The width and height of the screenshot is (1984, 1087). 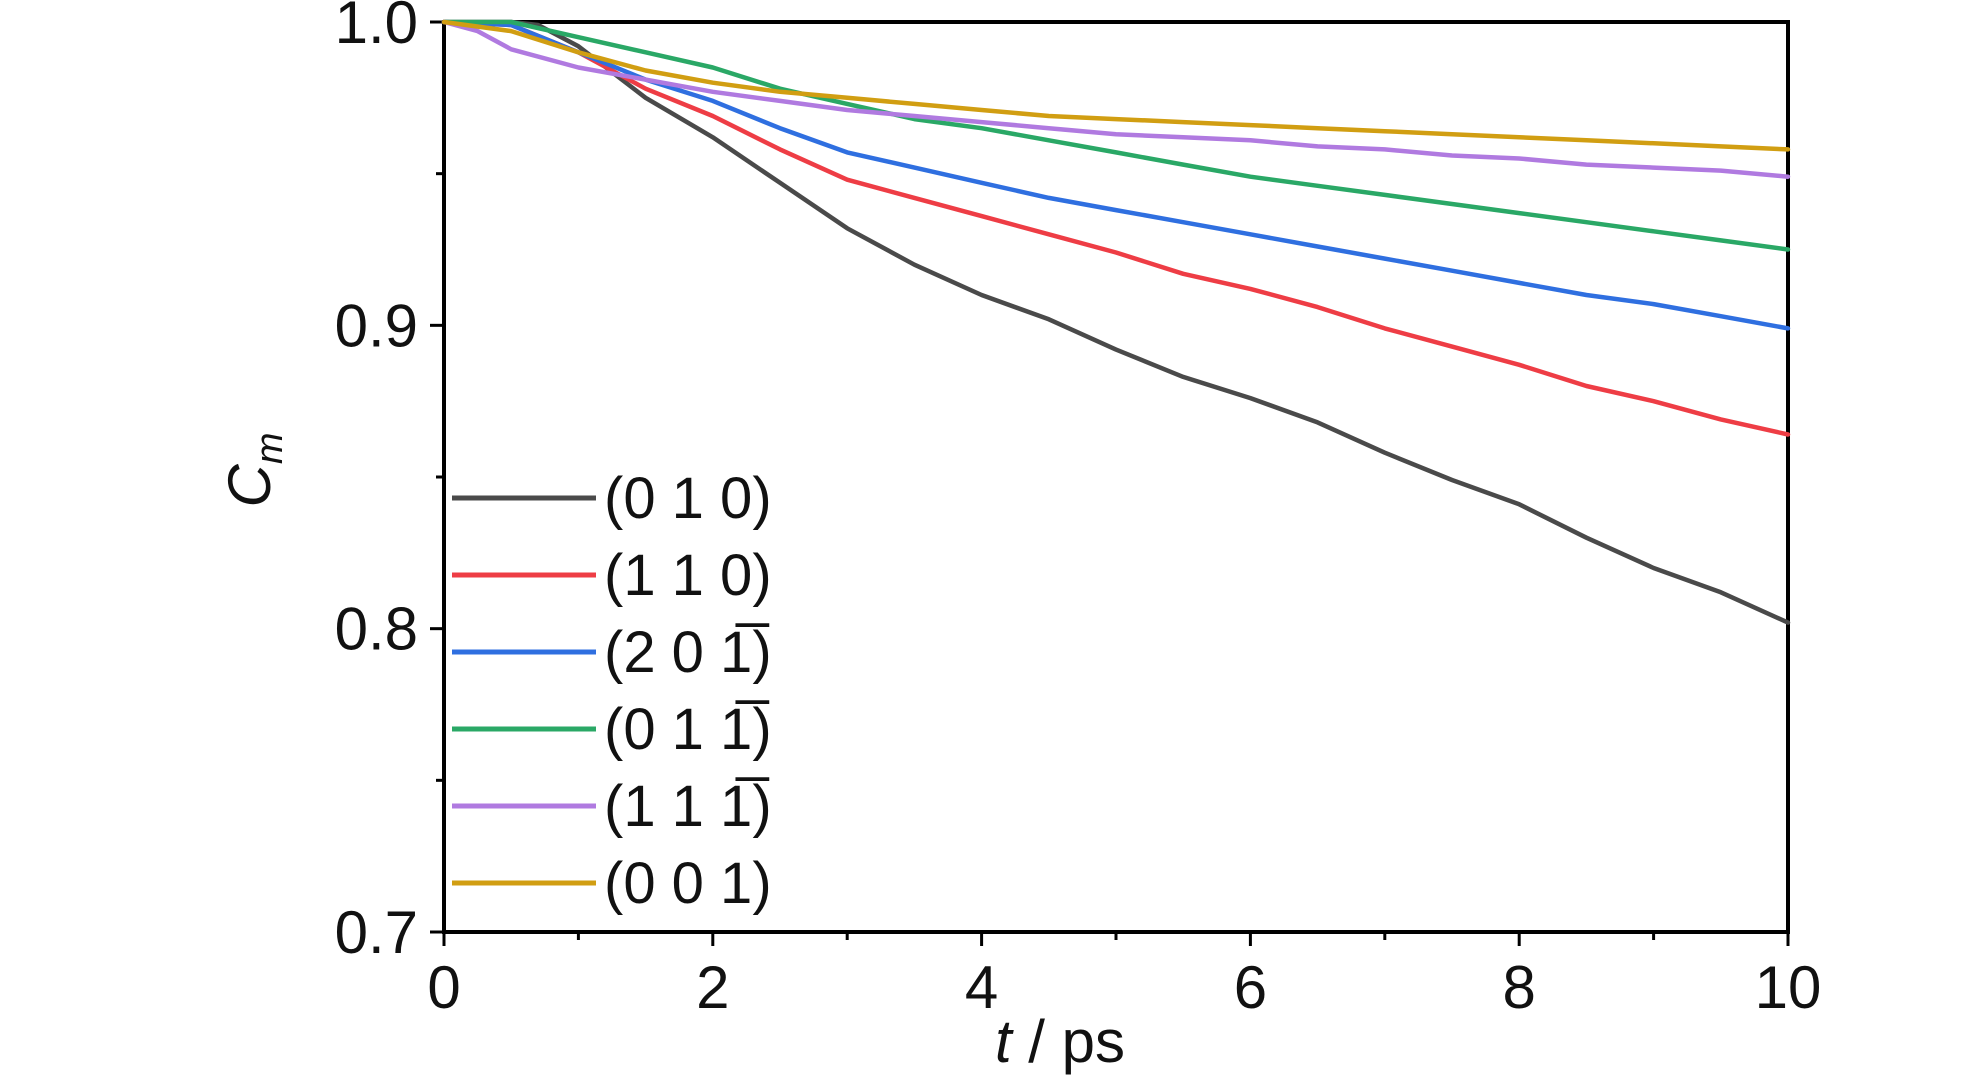 What do you see at coordinates (376, 629) in the screenshot?
I see `y-tick-label: 0.8` at bounding box center [376, 629].